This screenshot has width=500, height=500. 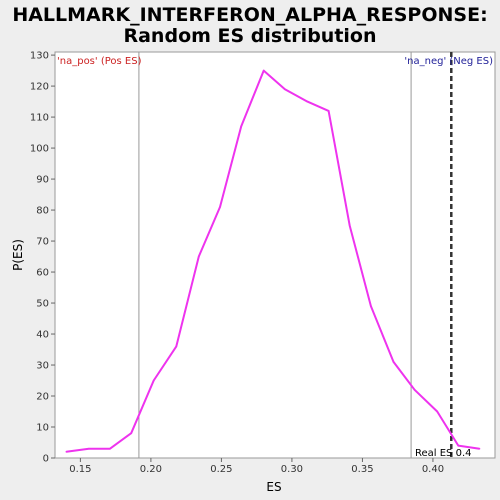 I want to click on chart-title-line-2: Random ES distribution, so click(x=249, y=36).